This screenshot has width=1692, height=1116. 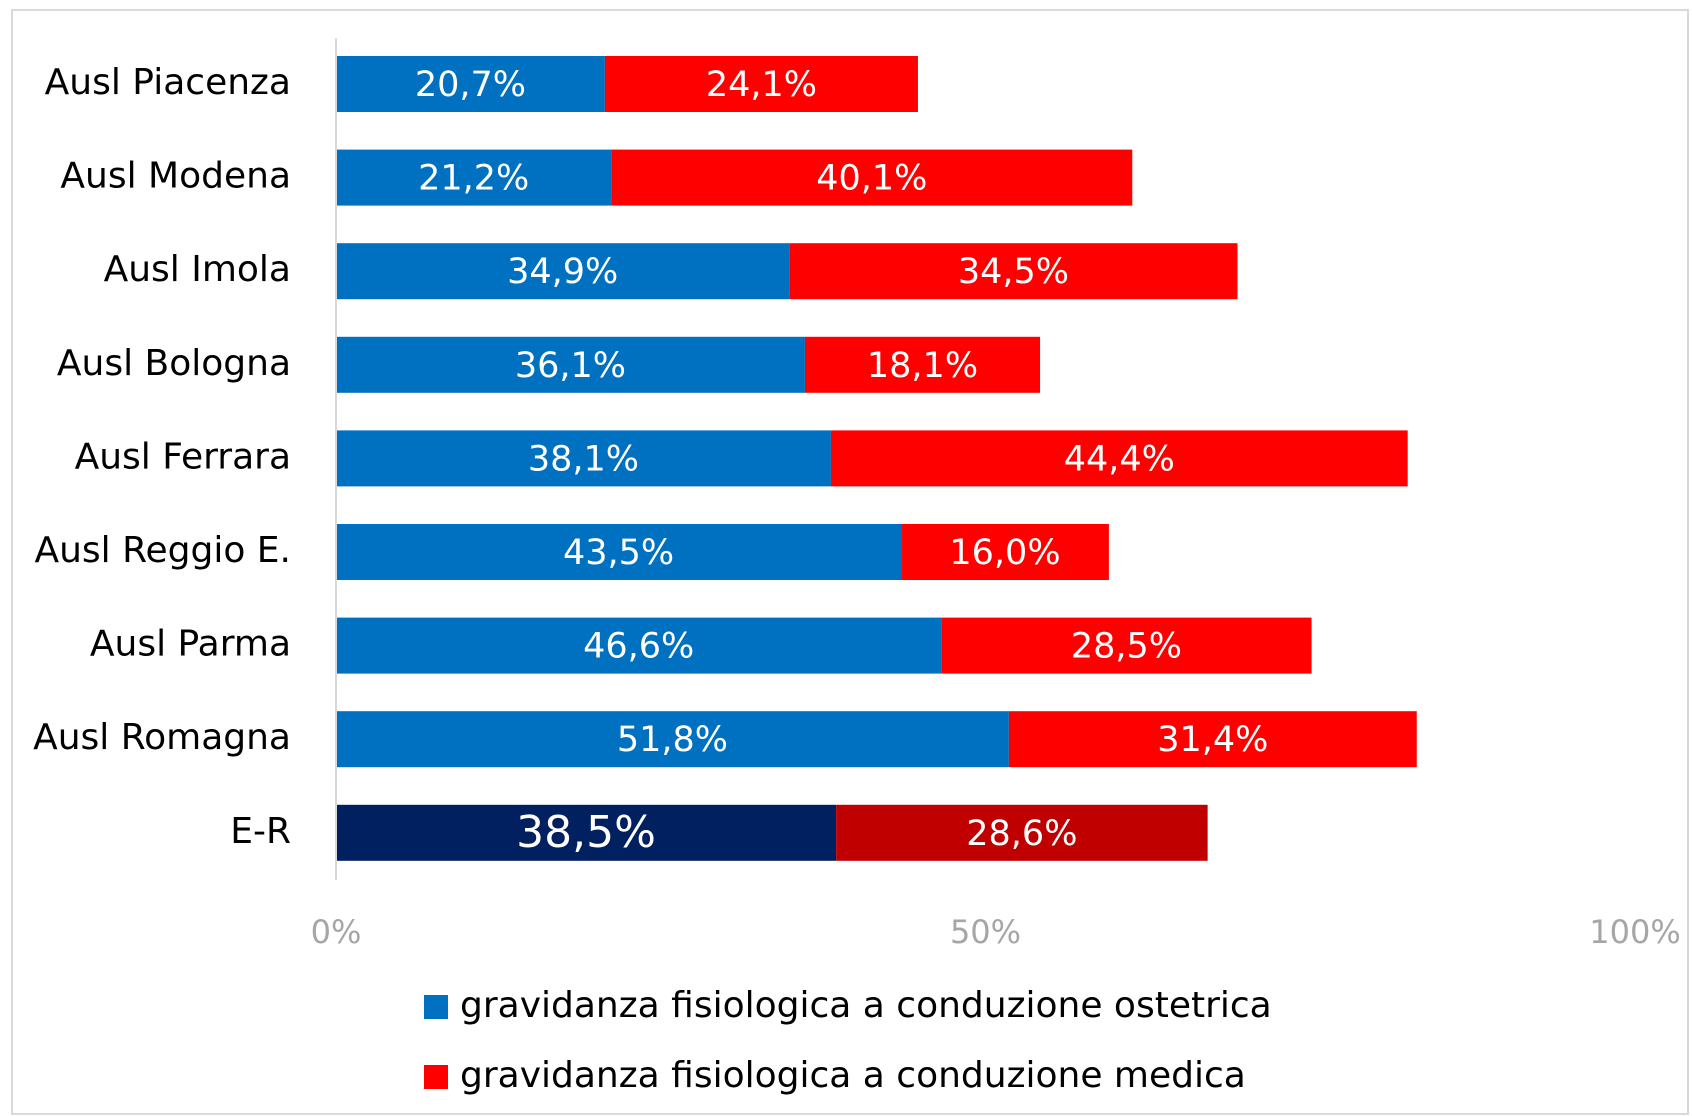 I want to click on data-label: 40,1%, so click(x=871, y=179).